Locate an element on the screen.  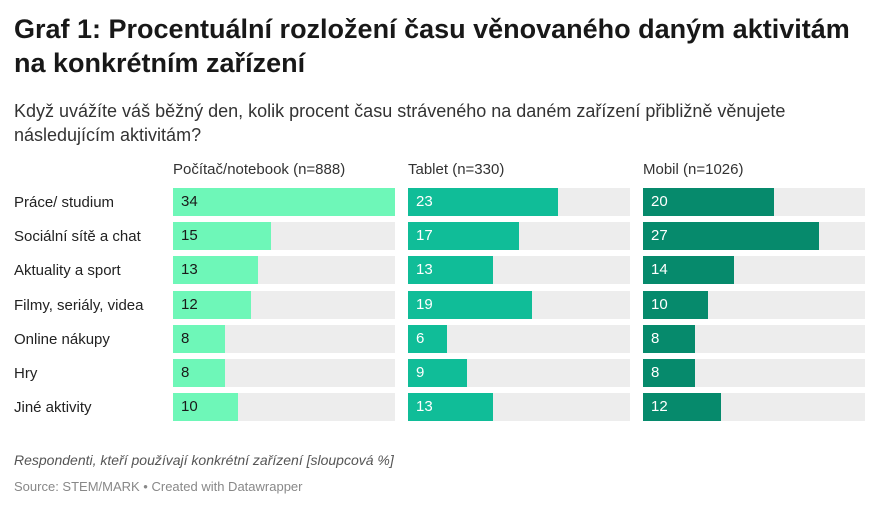
bar-value-label: 19 is located at coordinates (424, 304).